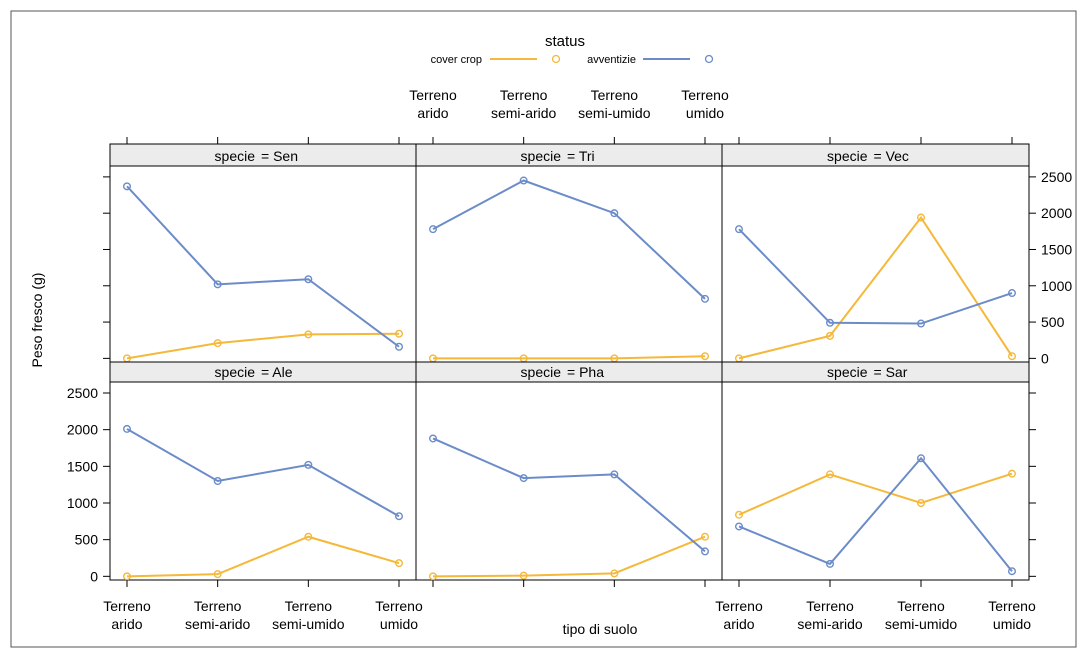 The height and width of the screenshot is (656, 1086). I want to click on legend-label-cover-crop: cover crop, so click(456, 60).